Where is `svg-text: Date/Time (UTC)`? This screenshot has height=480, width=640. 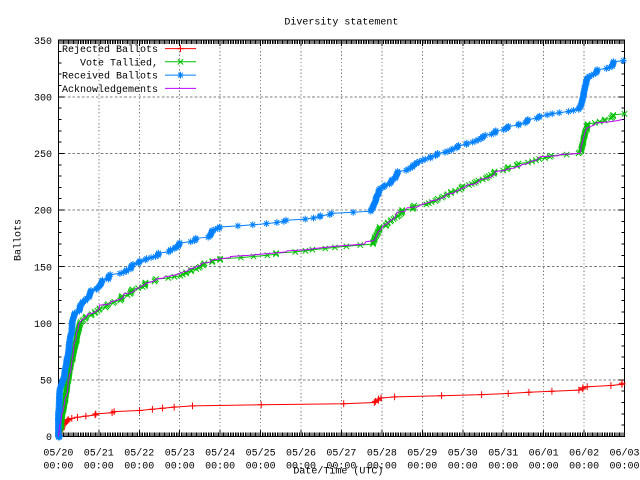 svg-text: Date/Time (UTC) is located at coordinates (338, 471).